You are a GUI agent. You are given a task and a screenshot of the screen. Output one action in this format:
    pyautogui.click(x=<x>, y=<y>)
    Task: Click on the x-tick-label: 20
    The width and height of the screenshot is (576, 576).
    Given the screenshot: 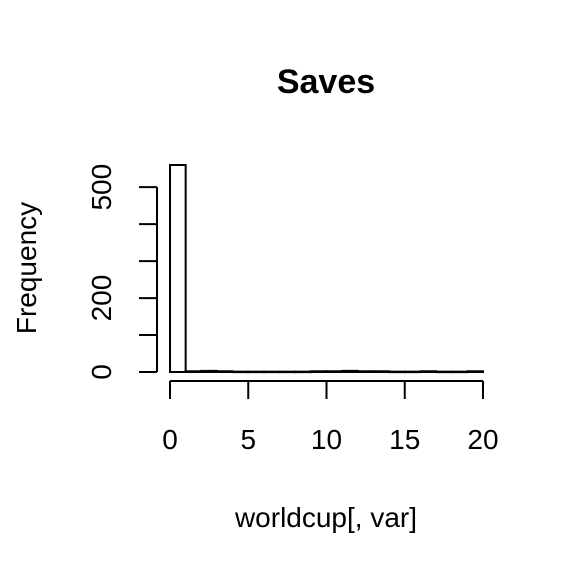 What is the action you would take?
    pyautogui.click(x=482, y=439)
    